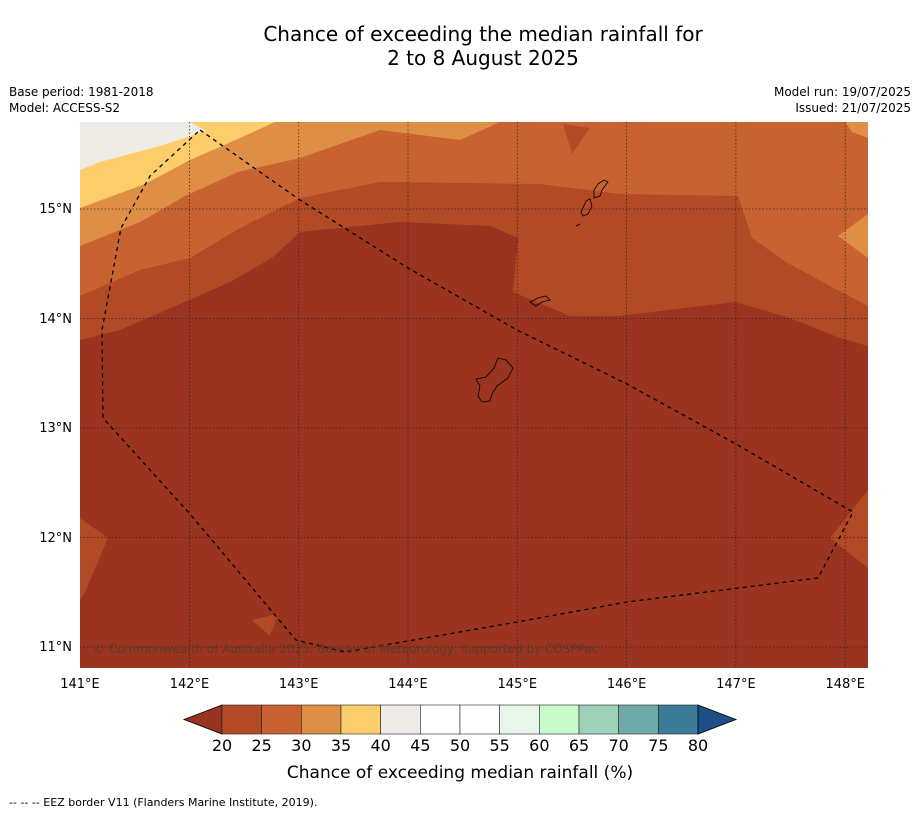 The width and height of the screenshot is (919, 816). I want to click on issued-label: Issued: 21/07/2025, so click(853, 108).